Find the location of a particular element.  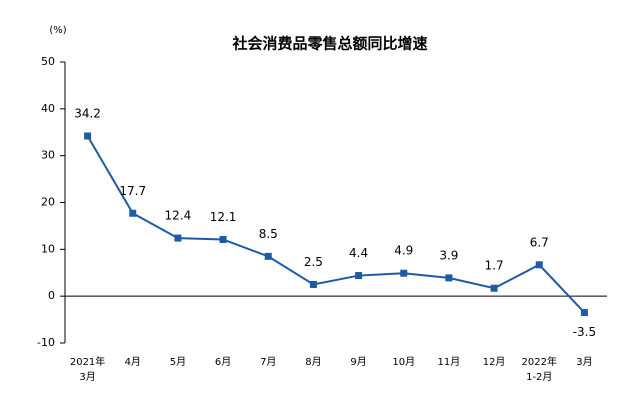

x-tick-label: 9月 is located at coordinates (358, 362).